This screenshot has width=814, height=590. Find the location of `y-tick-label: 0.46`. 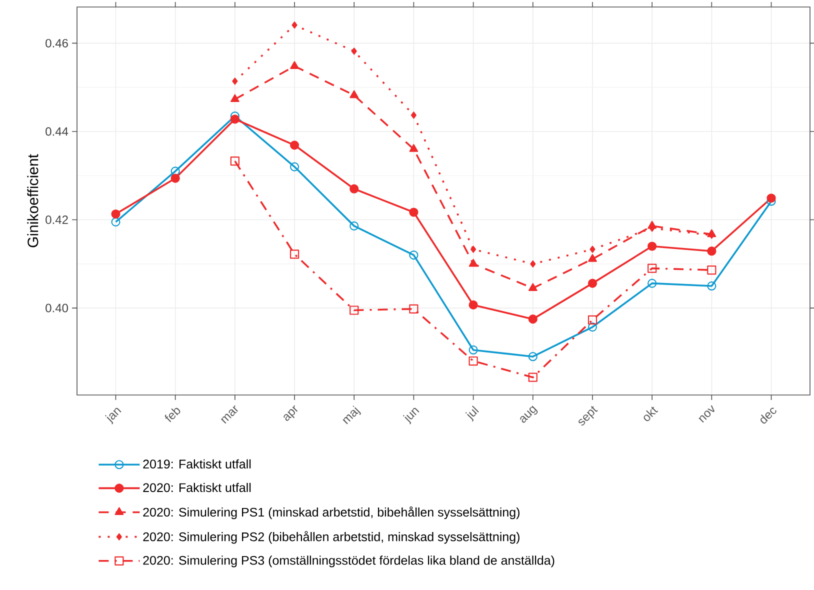

y-tick-label: 0.46 is located at coordinates (57, 43).